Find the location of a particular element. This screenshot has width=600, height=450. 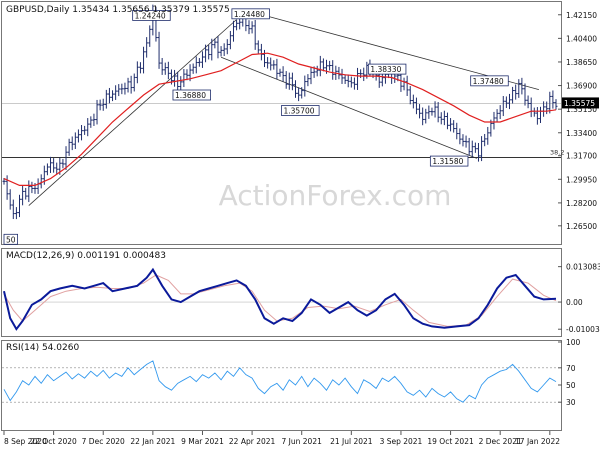

price-annotation-label: 1.38330 is located at coordinates (385, 69).